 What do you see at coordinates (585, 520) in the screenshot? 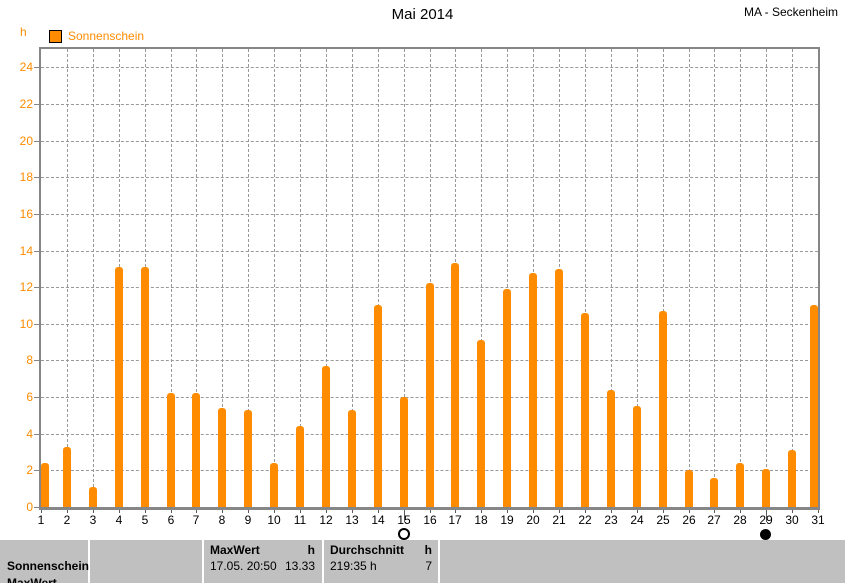
I see `x-tick-label: 22` at bounding box center [585, 520].